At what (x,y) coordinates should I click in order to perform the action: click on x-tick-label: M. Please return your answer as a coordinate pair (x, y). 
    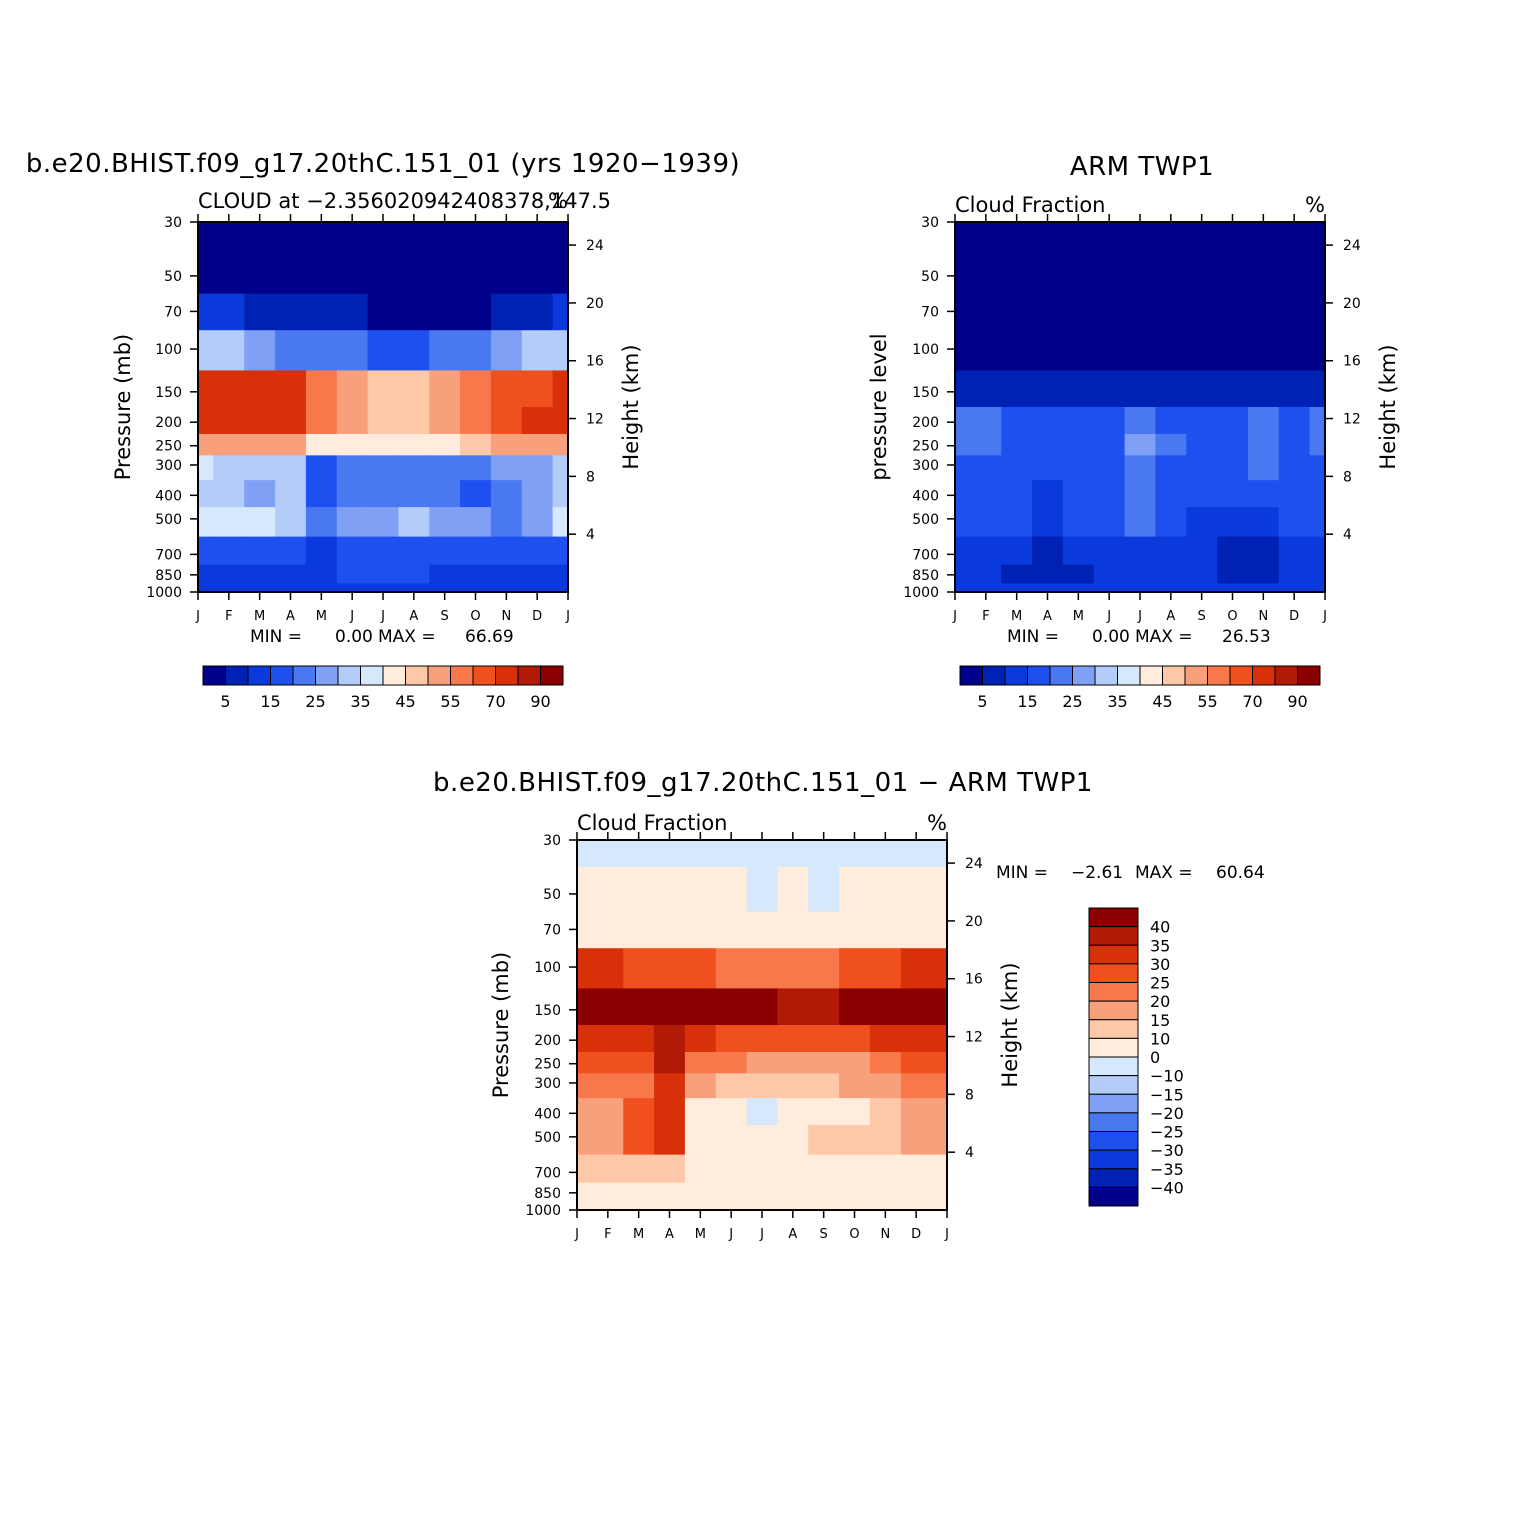
    Looking at the image, I should click on (1078, 616).